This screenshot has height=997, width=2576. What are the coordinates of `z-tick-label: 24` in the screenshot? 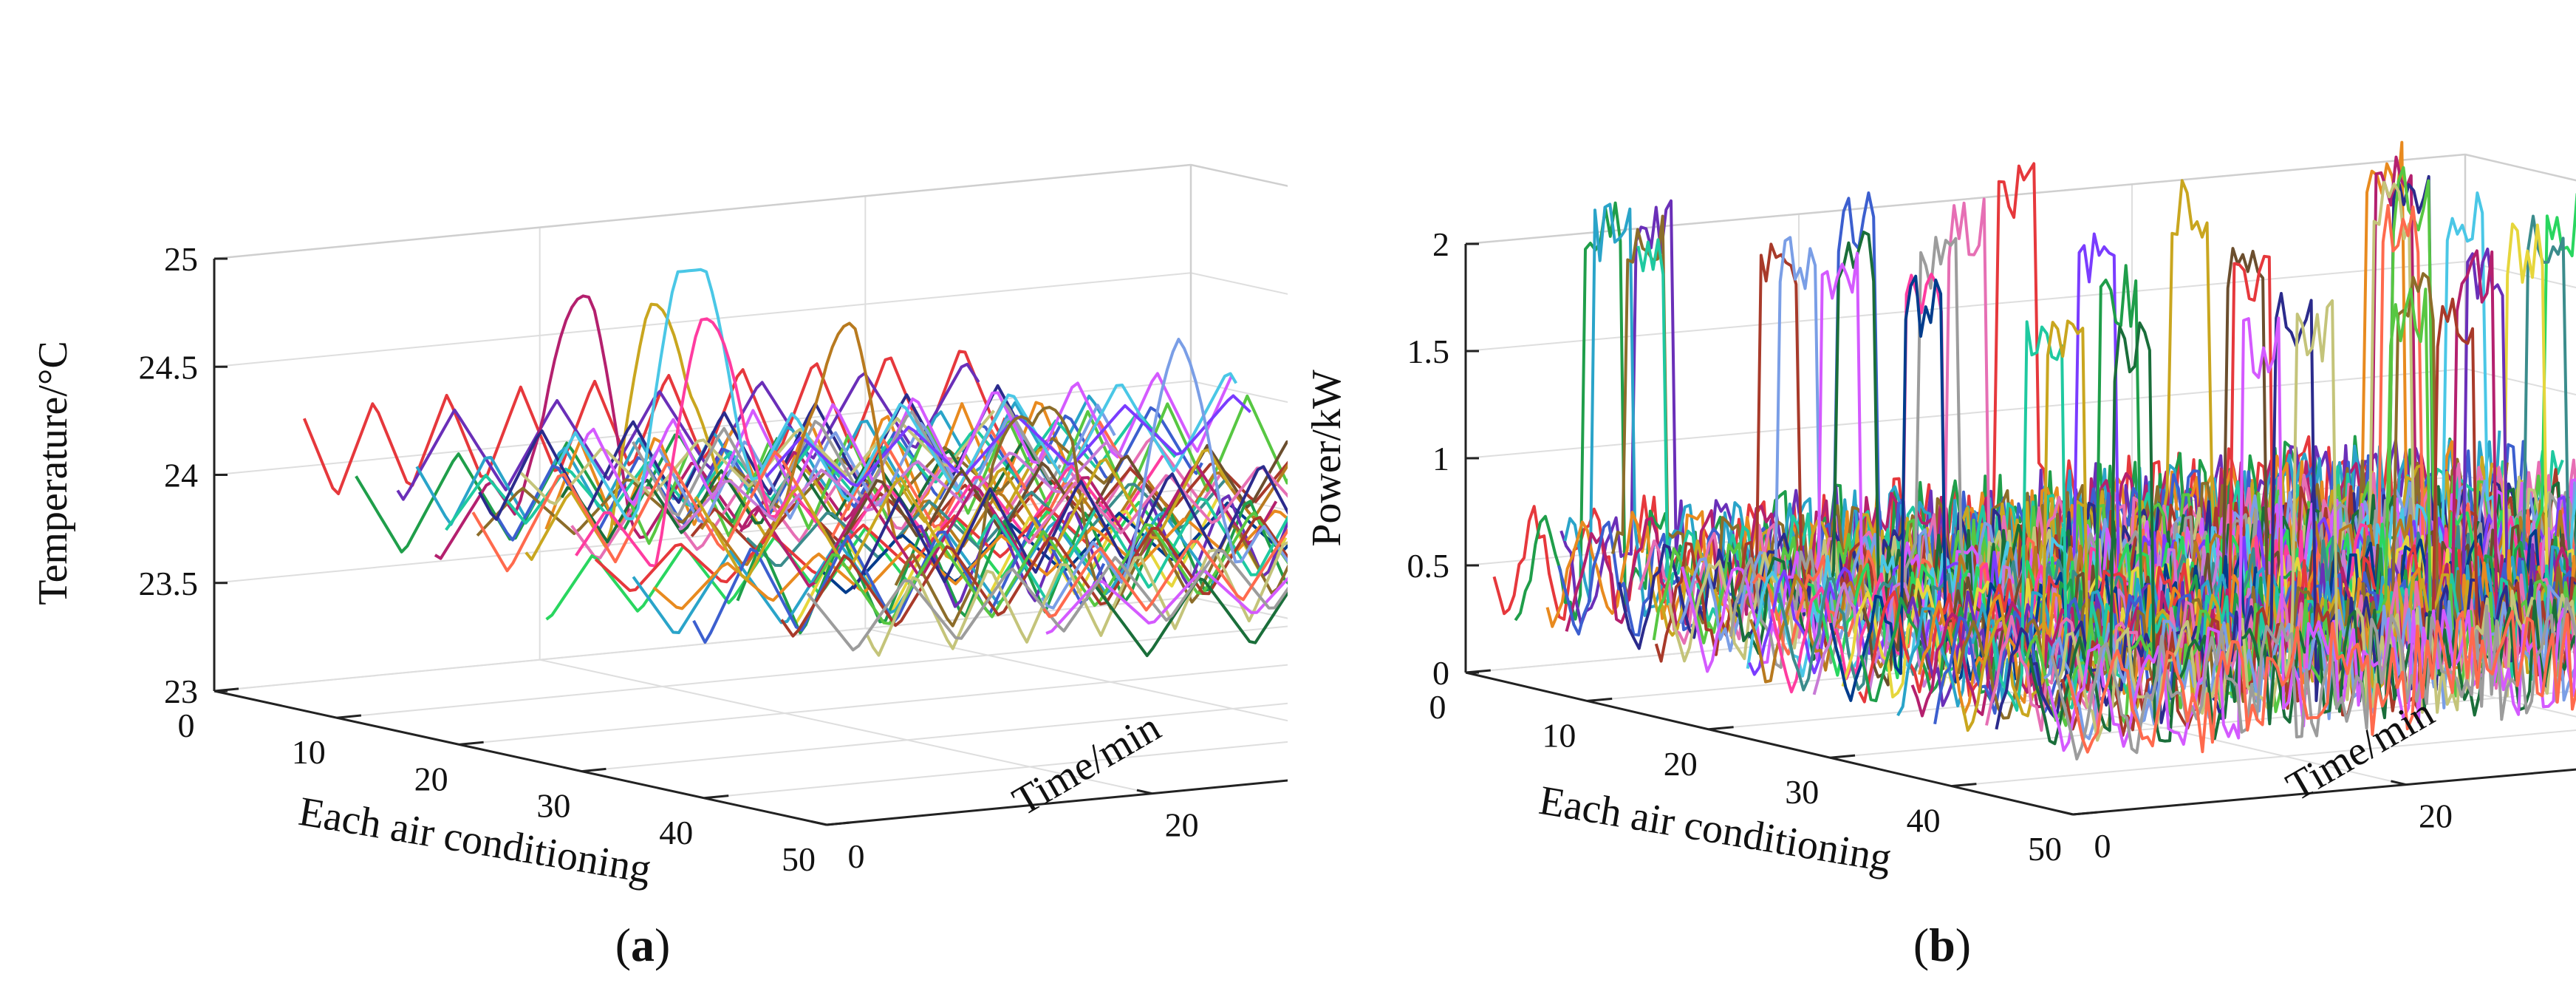 It's located at (181, 475).